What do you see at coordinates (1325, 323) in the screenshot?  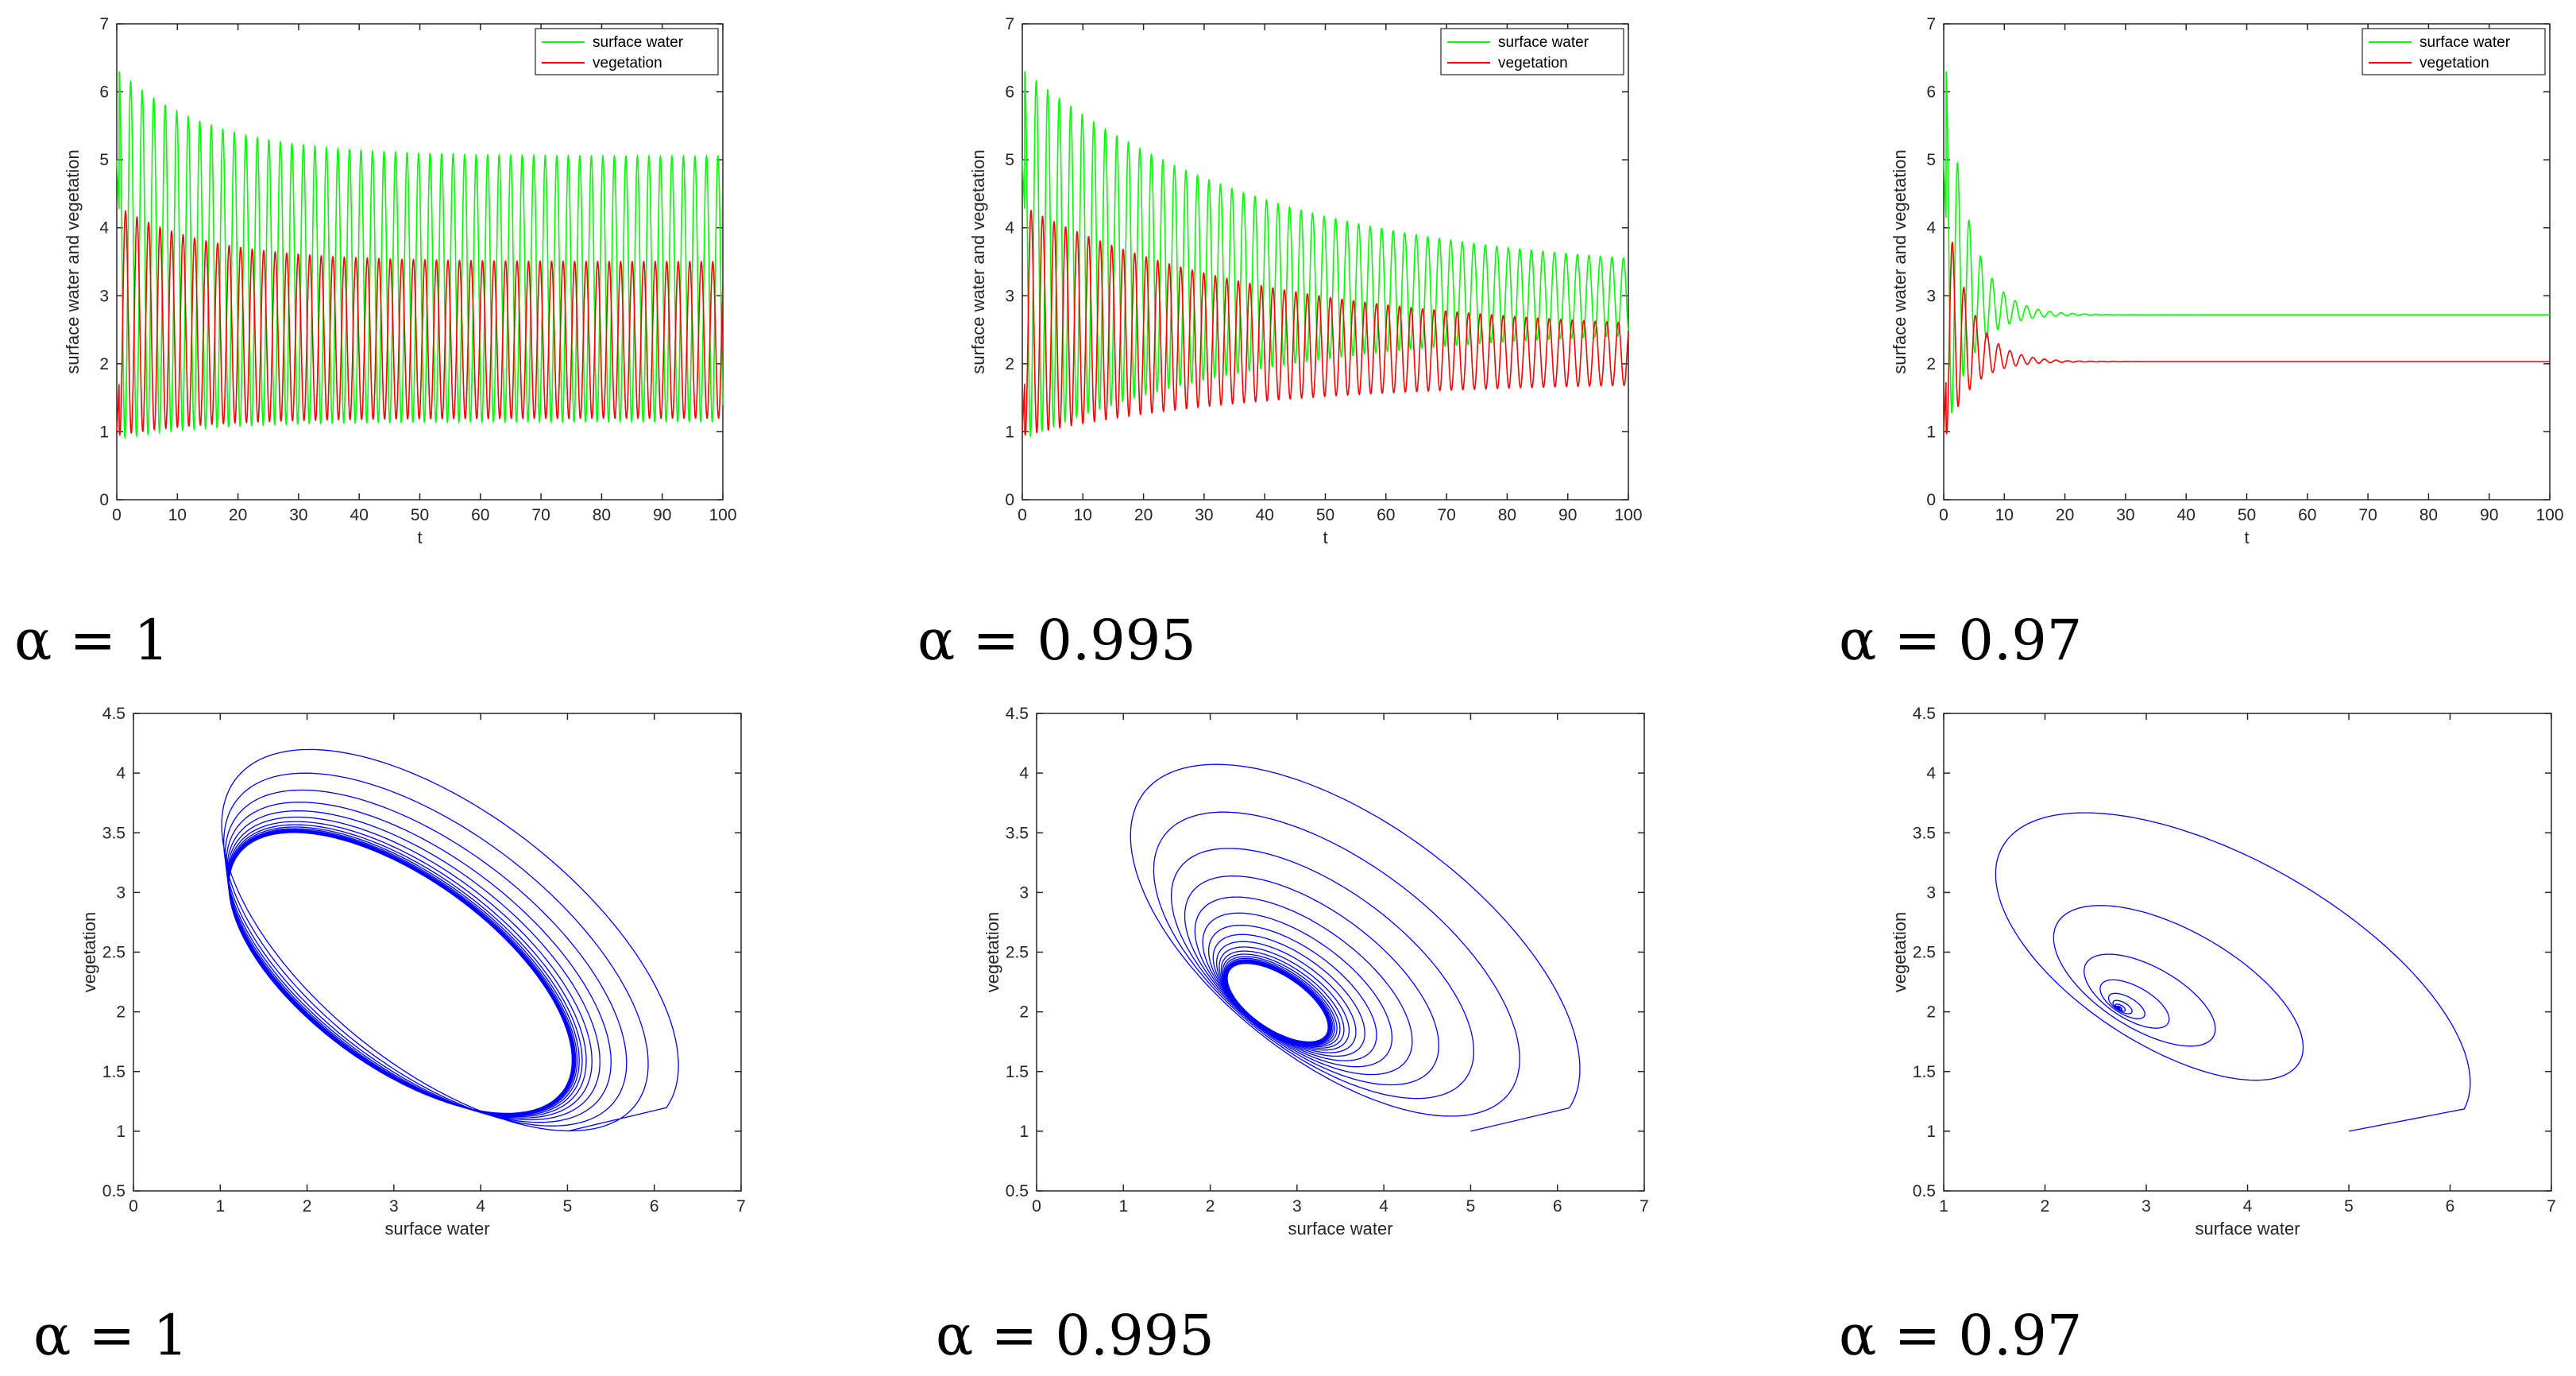 I see `vegetation-series-line` at bounding box center [1325, 323].